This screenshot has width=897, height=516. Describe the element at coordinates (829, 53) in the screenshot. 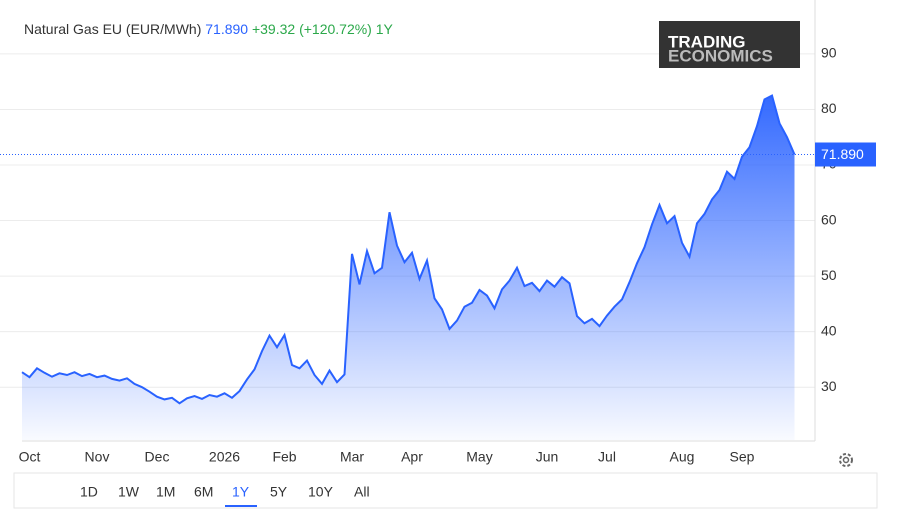

I see `y-tick-label: 90` at that location.